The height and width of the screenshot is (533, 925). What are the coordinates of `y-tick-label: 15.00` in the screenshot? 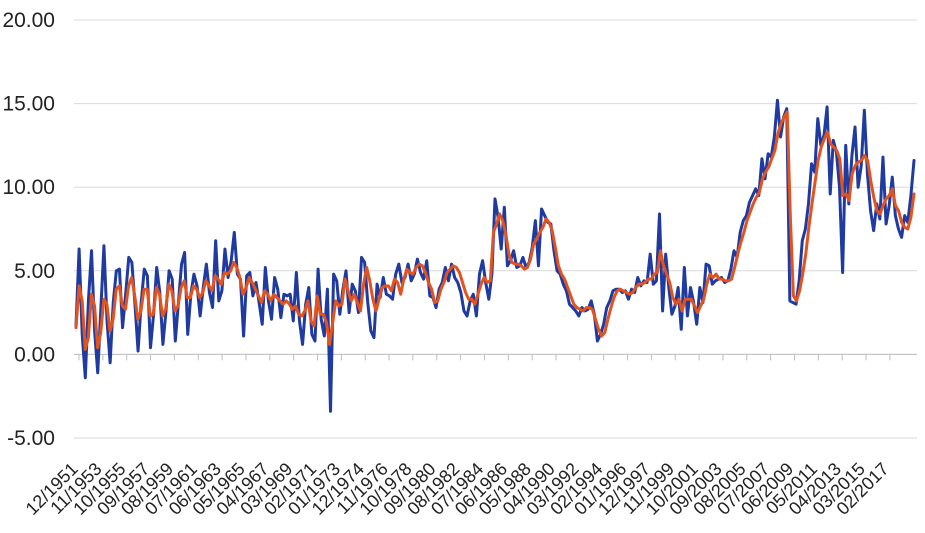 It's located at (28, 104).